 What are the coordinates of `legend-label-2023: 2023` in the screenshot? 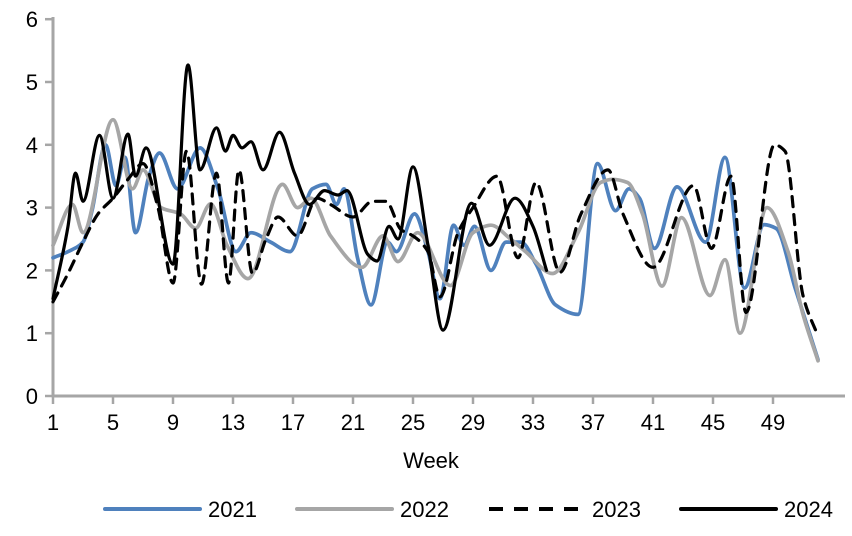 It's located at (616, 509).